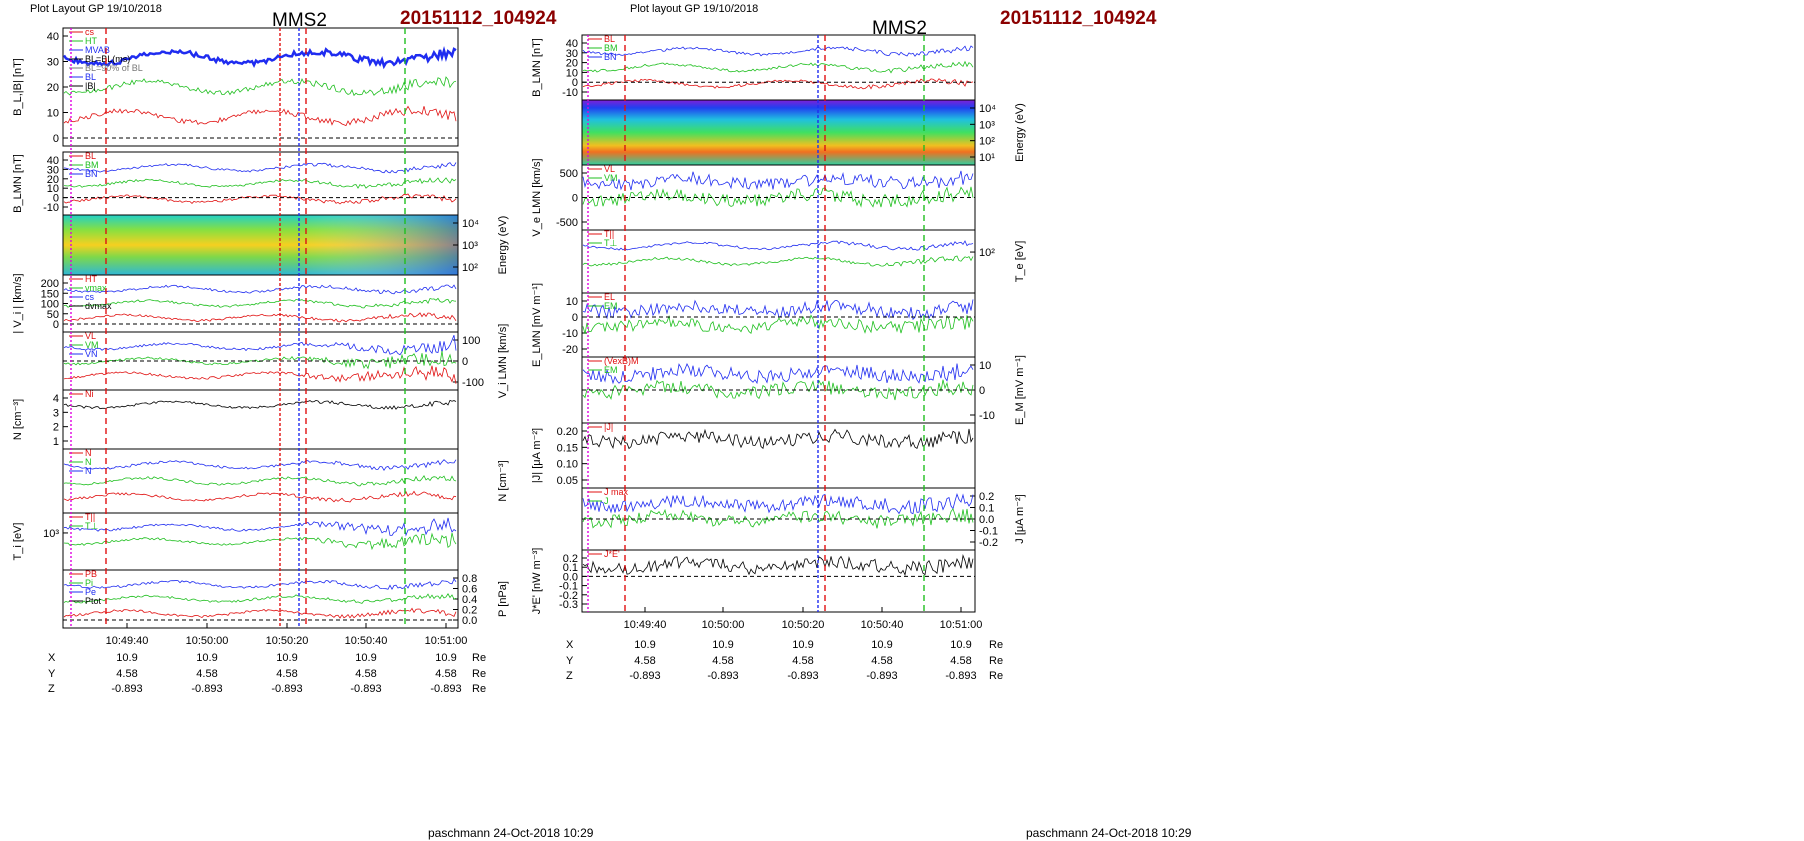  What do you see at coordinates (1020, 132) in the screenshot?
I see `ylabel: Energy (eV)` at bounding box center [1020, 132].